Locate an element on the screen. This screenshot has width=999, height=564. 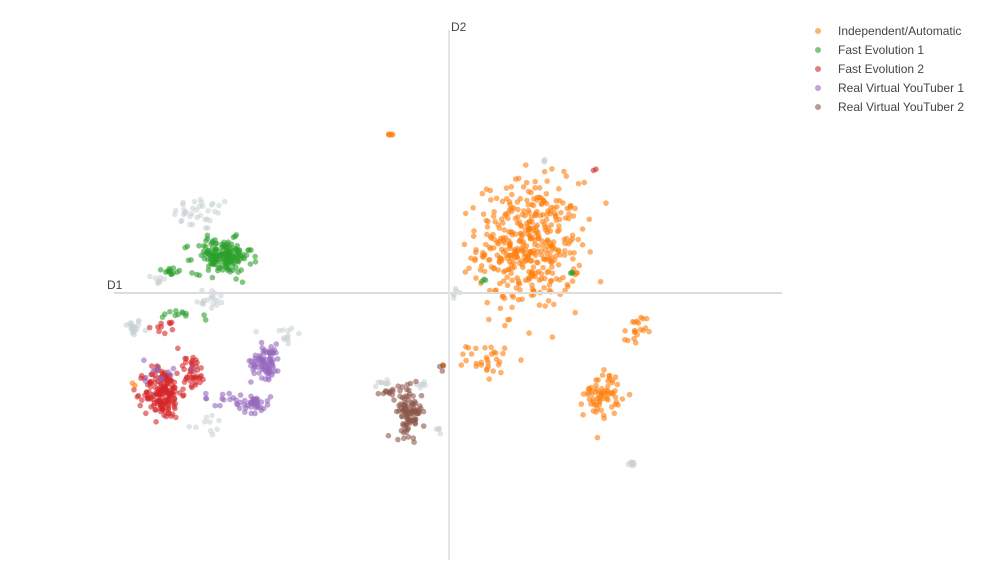
legend-label: Real Virtual YouTuber 2 is located at coordinates (901, 107).